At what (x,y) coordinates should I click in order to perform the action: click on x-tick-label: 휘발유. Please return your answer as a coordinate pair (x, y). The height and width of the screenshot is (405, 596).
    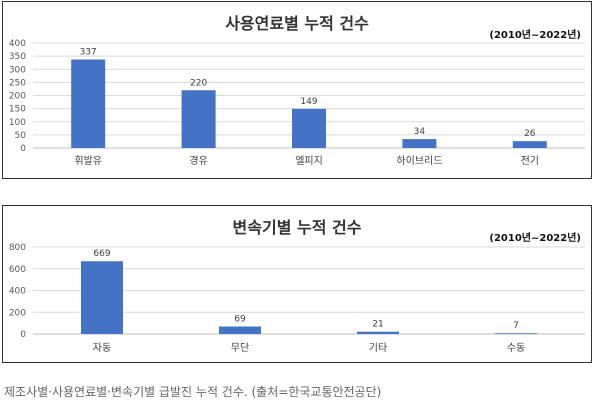
    Looking at the image, I should click on (88, 161).